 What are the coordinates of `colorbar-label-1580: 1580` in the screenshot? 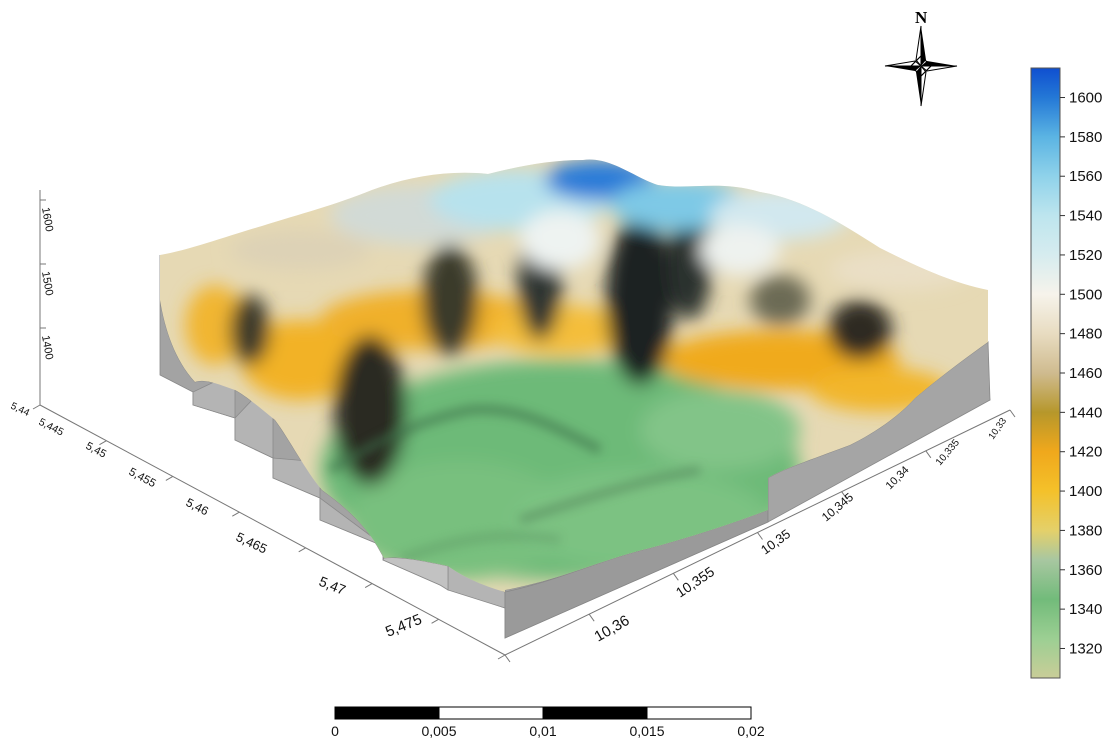 It's located at (1085, 137).